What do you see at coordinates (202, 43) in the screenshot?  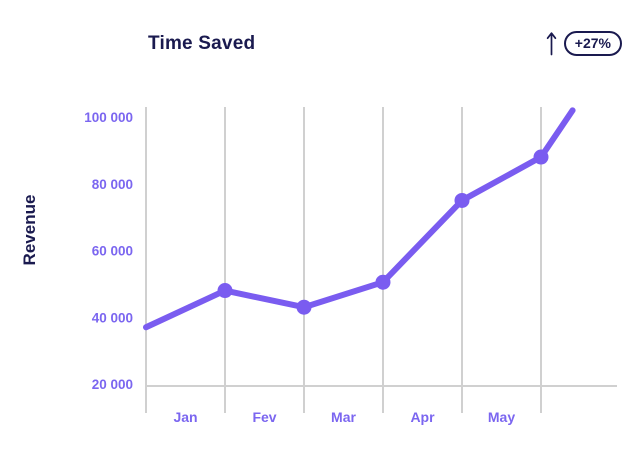 I see `chart-title: Time Saved` at bounding box center [202, 43].